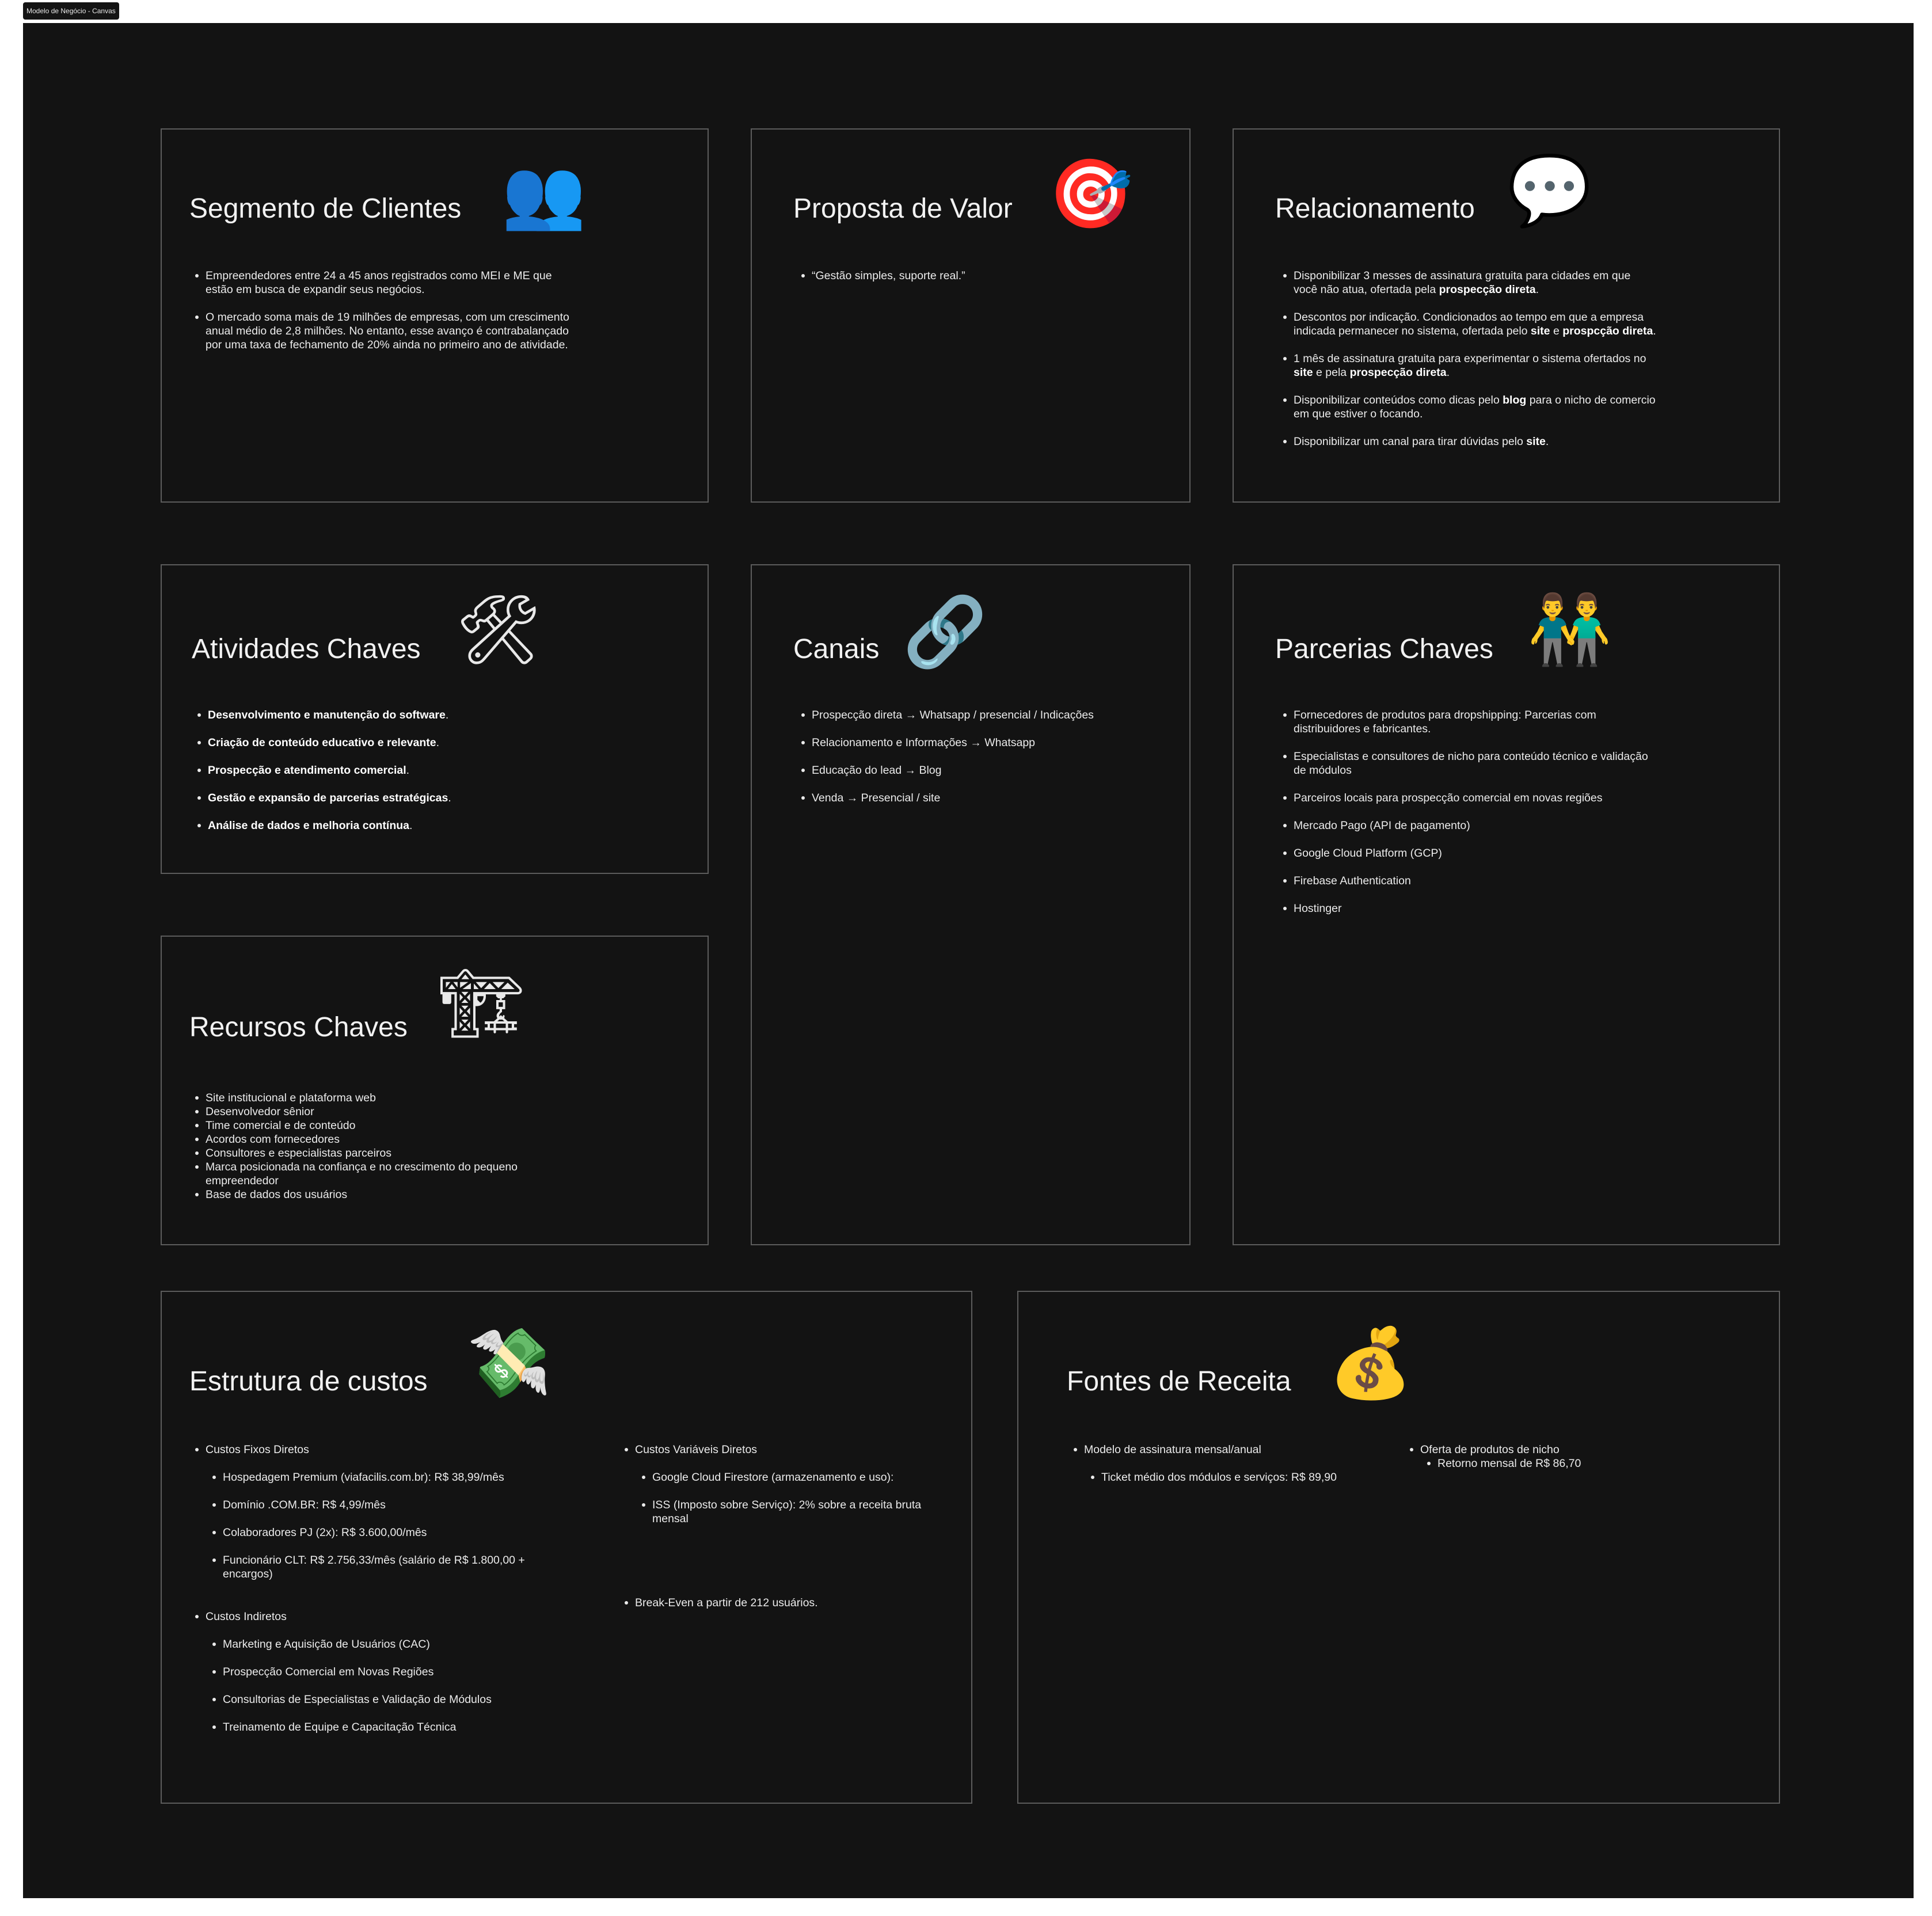 The image size is (1932, 1916). I want to click on list-item: Educação do lead → Blog, so click(950, 770).